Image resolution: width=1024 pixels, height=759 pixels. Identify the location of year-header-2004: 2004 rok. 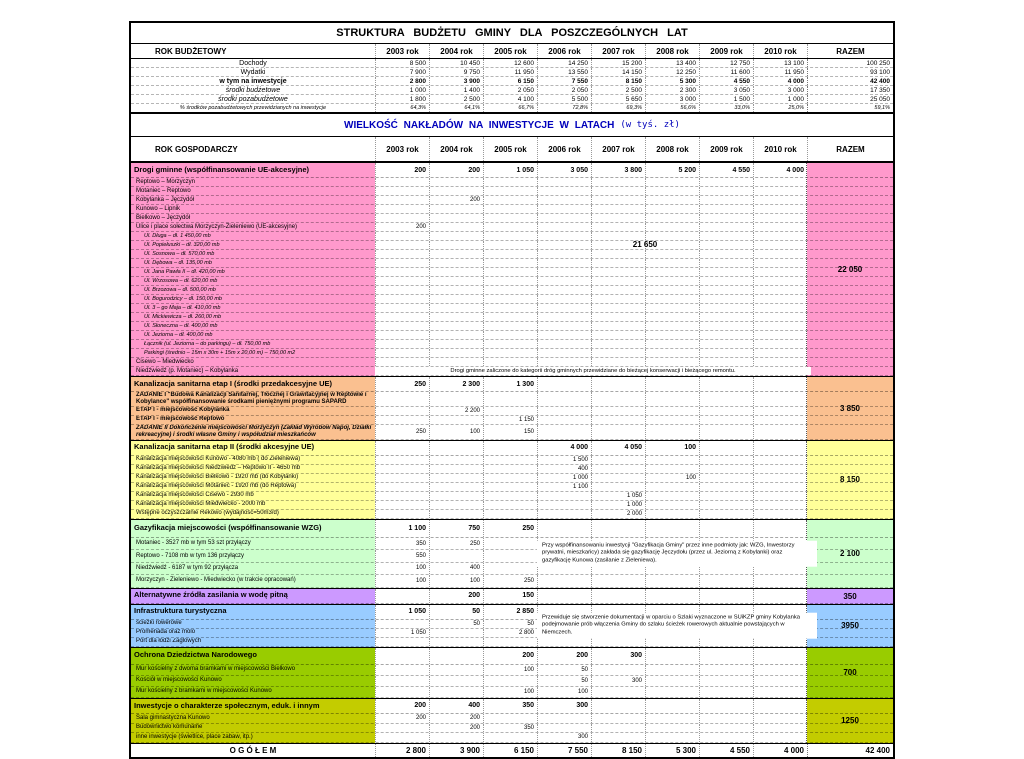
(456, 149).